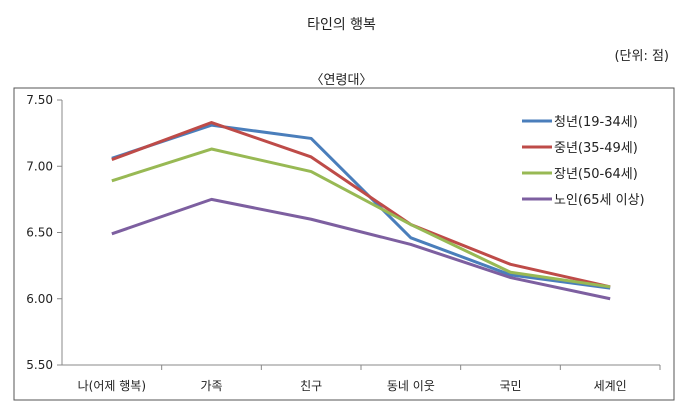 This screenshot has height=414, width=683. What do you see at coordinates (341, 80) in the screenshot?
I see `chart-subtitle: 〈연령대〉` at bounding box center [341, 80].